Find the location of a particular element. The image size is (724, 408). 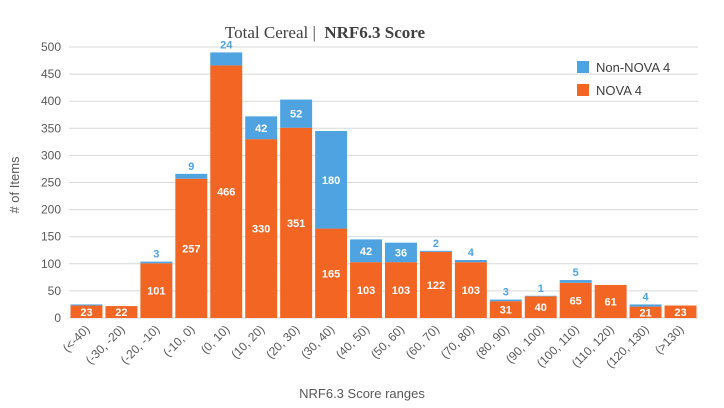

data-label-nova4: 165 is located at coordinates (331, 274).